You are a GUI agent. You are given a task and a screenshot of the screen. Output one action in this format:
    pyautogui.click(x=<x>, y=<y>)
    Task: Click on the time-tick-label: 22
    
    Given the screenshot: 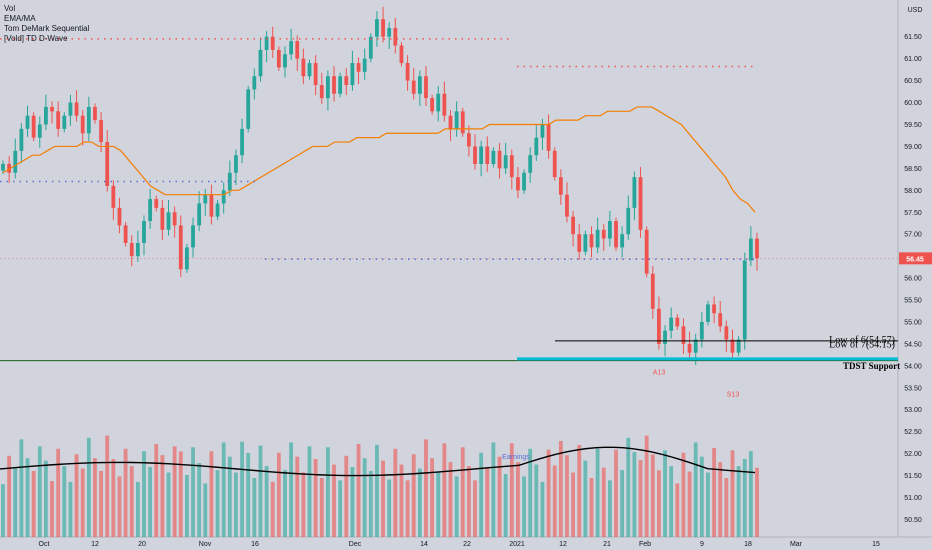 What is the action you would take?
    pyautogui.click(x=467, y=544)
    